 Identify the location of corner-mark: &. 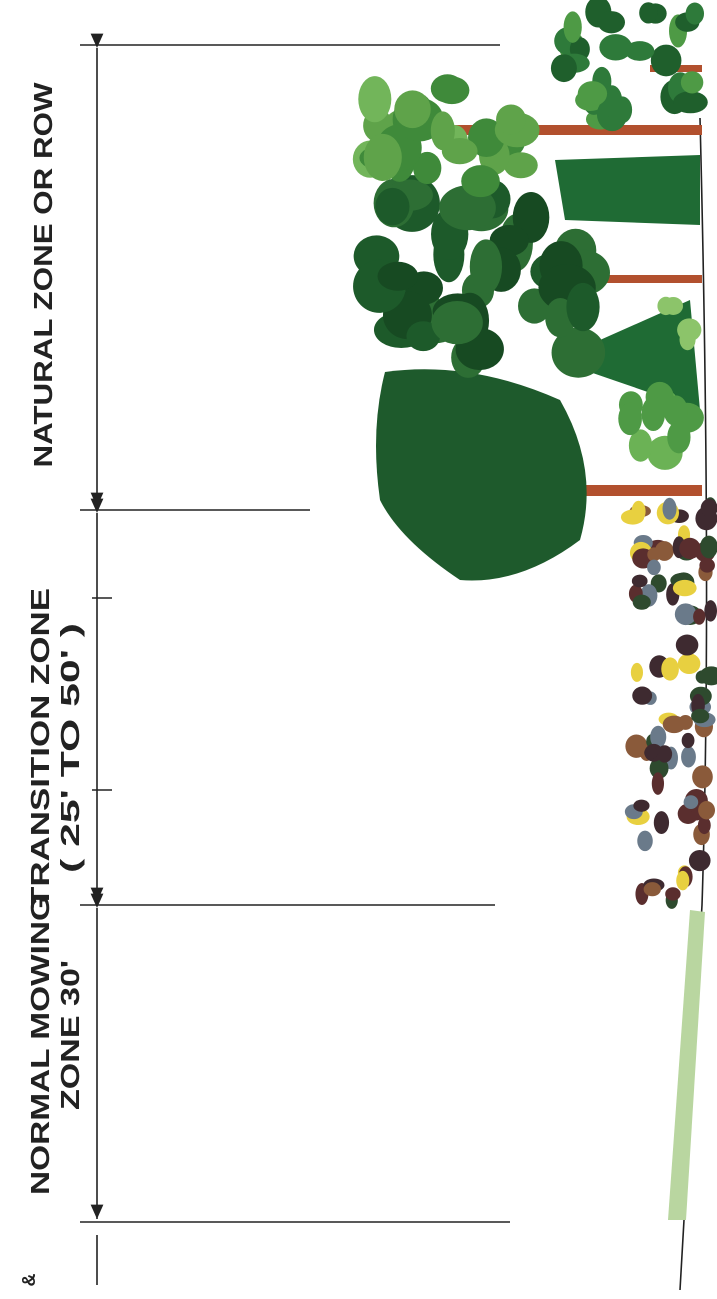
(29, 1280).